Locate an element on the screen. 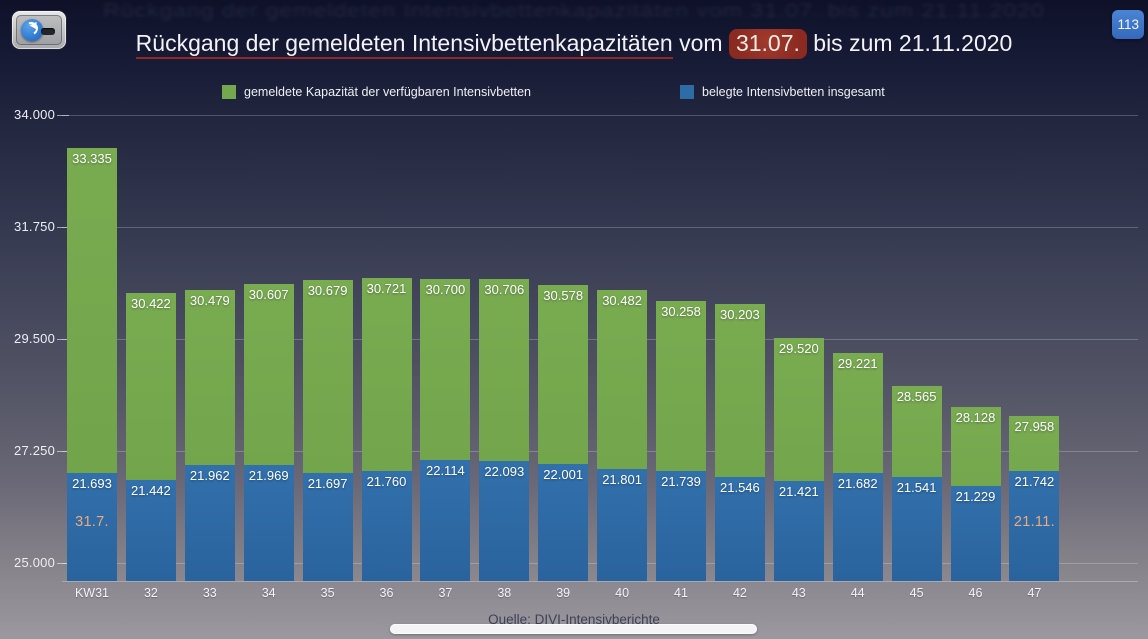  capacity-value-label: 30.203 is located at coordinates (740, 314).